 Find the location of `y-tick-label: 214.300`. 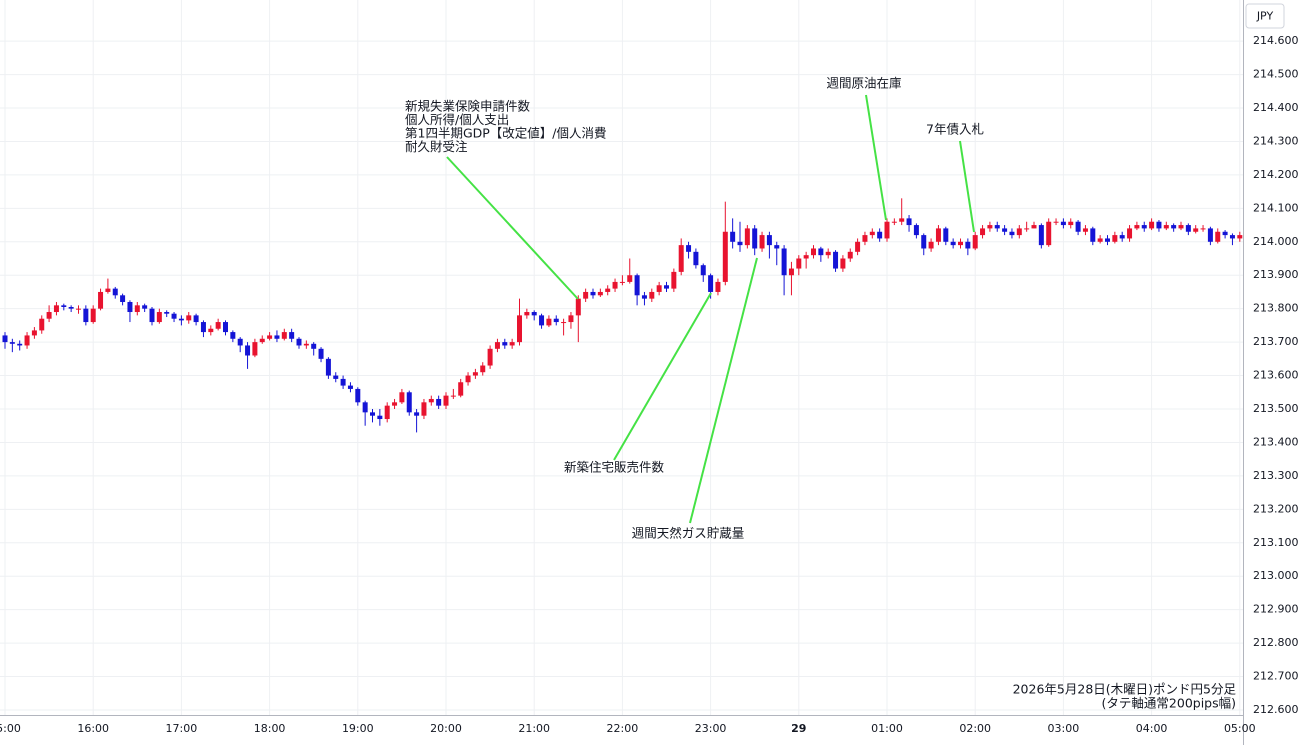

y-tick-label: 214.300 is located at coordinates (1276, 140).